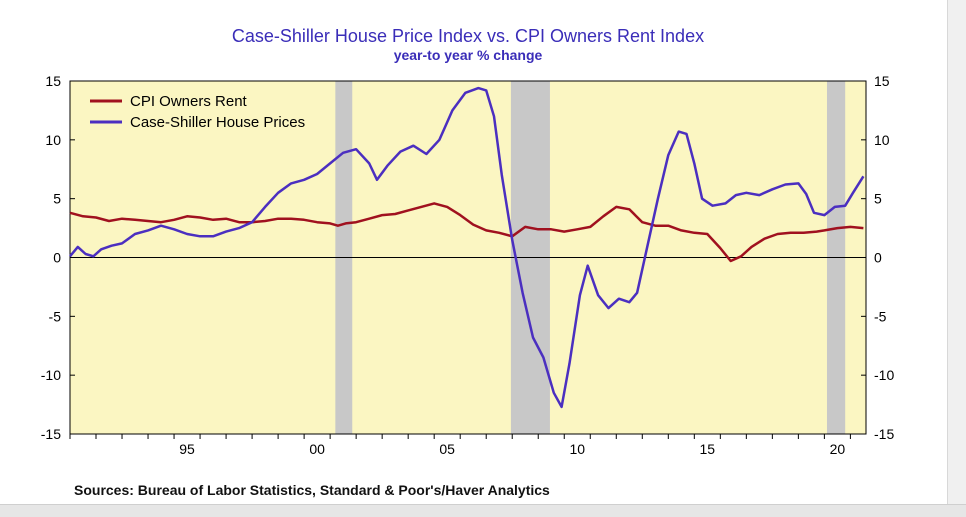  I want to click on legend-label-cpi-owners-rent: CPI Owners Rent, so click(189, 101).